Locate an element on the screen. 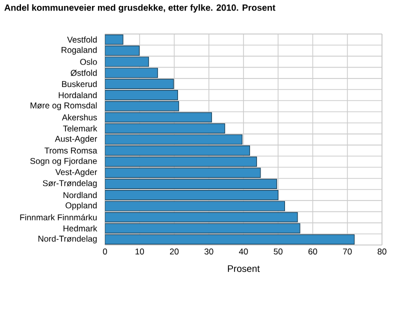 The image size is (400, 320). y-tick-label: Nord-Trøndelag is located at coordinates (67, 239).